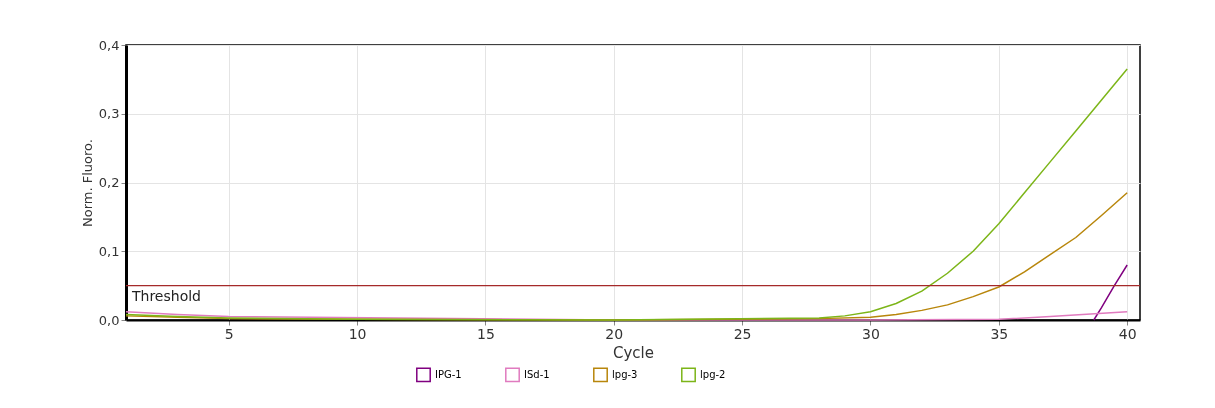 This screenshot has height=408, width=1215. I want to click on x-tick-label: 35, so click(999, 333).